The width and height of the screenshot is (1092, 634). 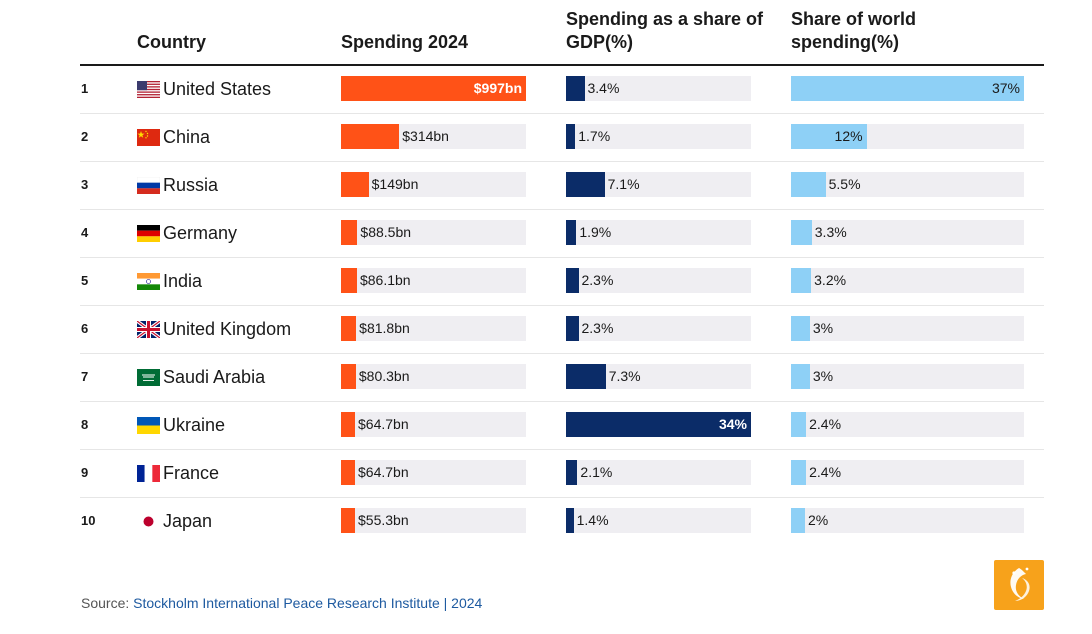 I want to click on gdp-share-value-label: 34%, so click(x=732, y=424).